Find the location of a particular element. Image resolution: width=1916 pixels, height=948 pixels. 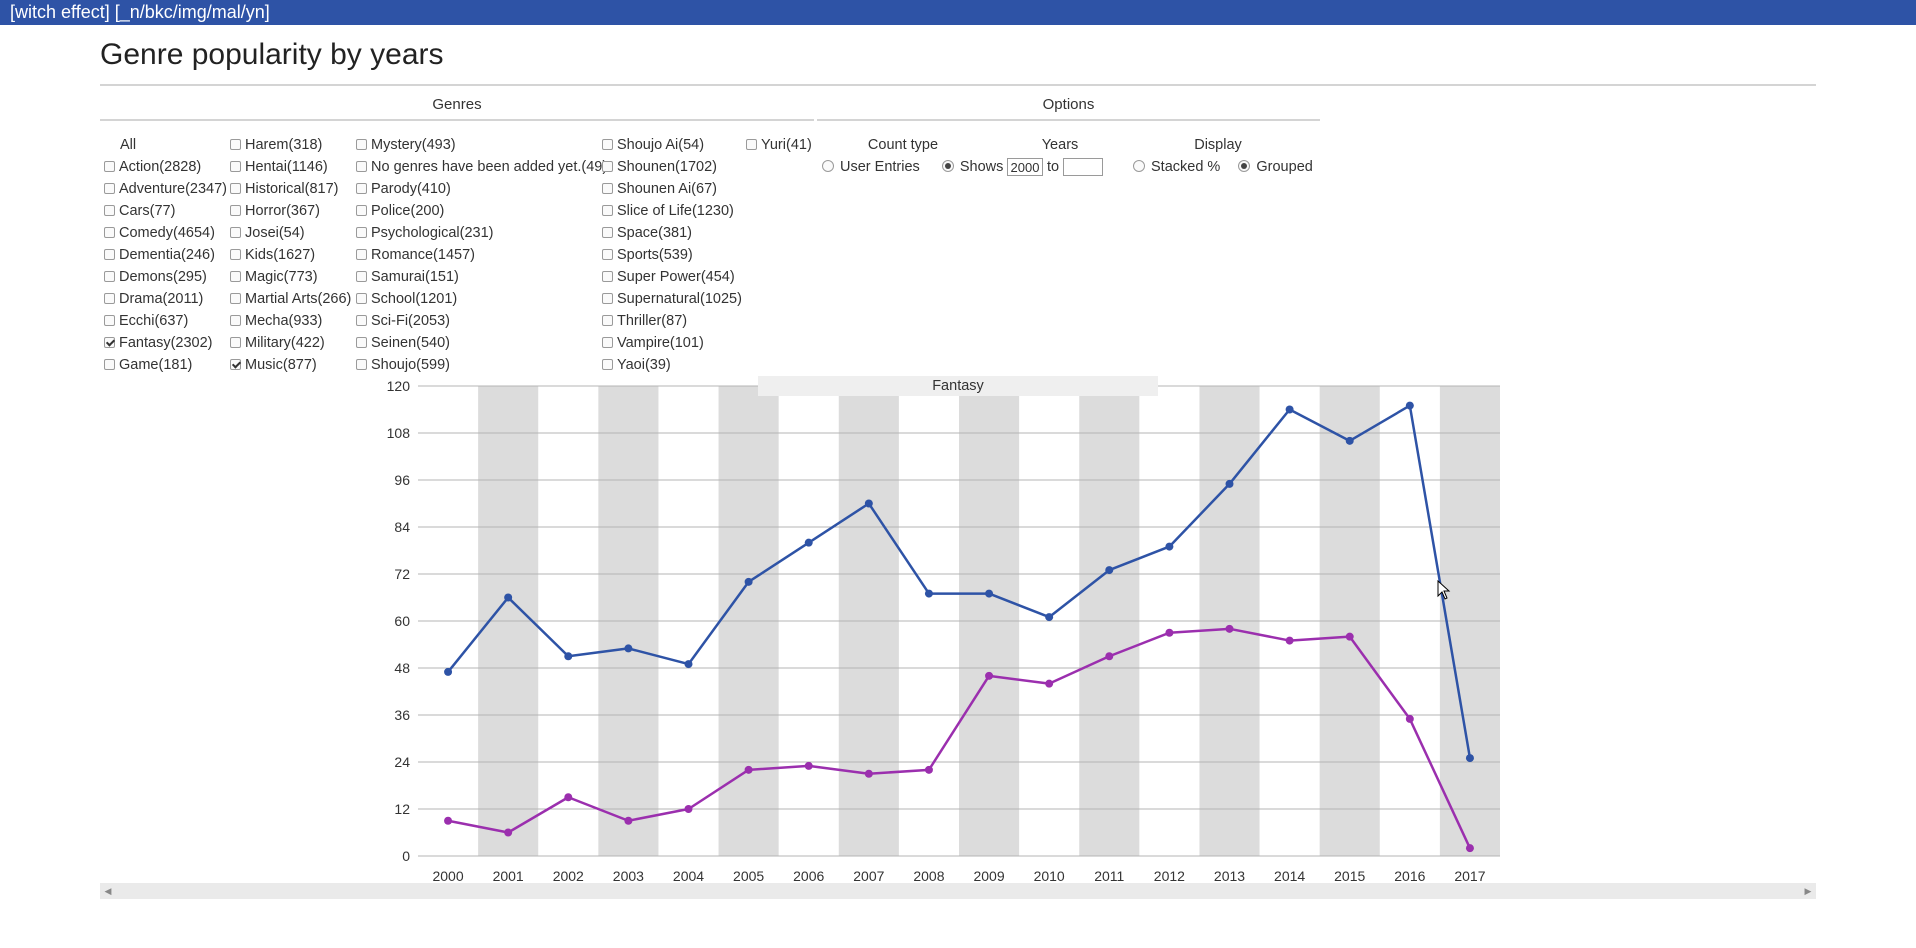

genre-option: Josei(54) is located at coordinates (290, 233).